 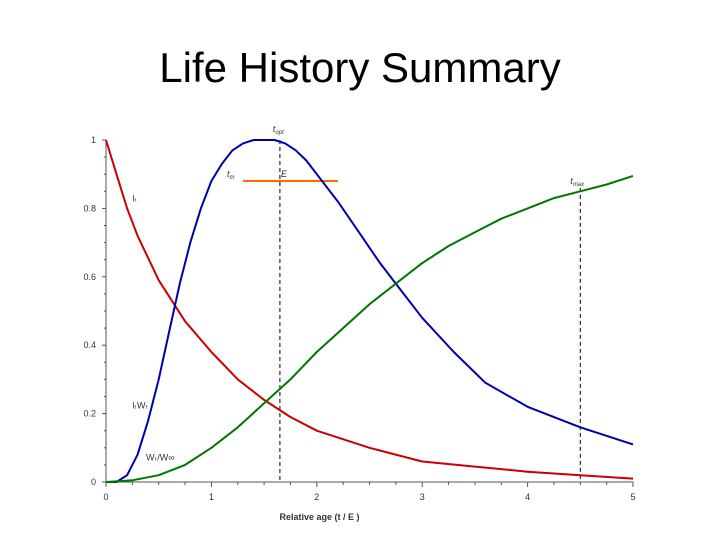 I want to click on series-label: lₜWₜ, so click(x=140, y=405).